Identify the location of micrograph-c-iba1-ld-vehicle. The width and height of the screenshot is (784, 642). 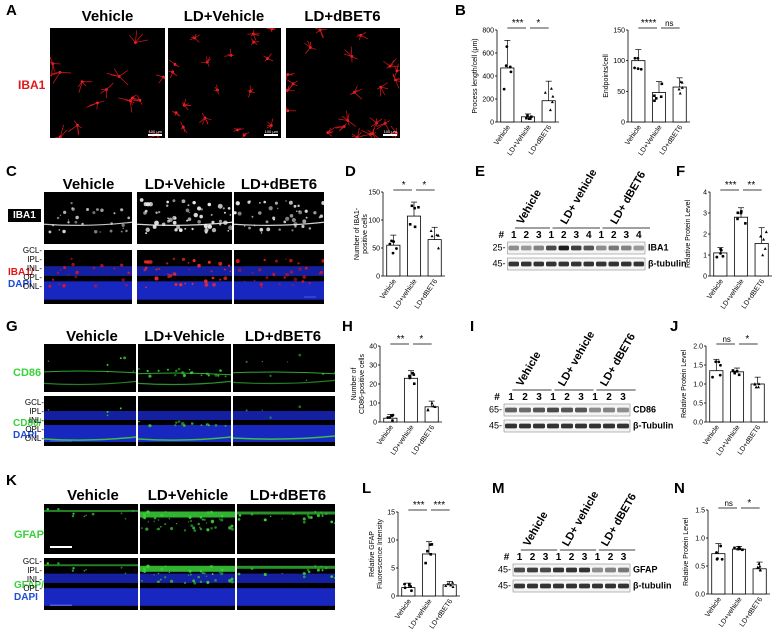
(184, 218).